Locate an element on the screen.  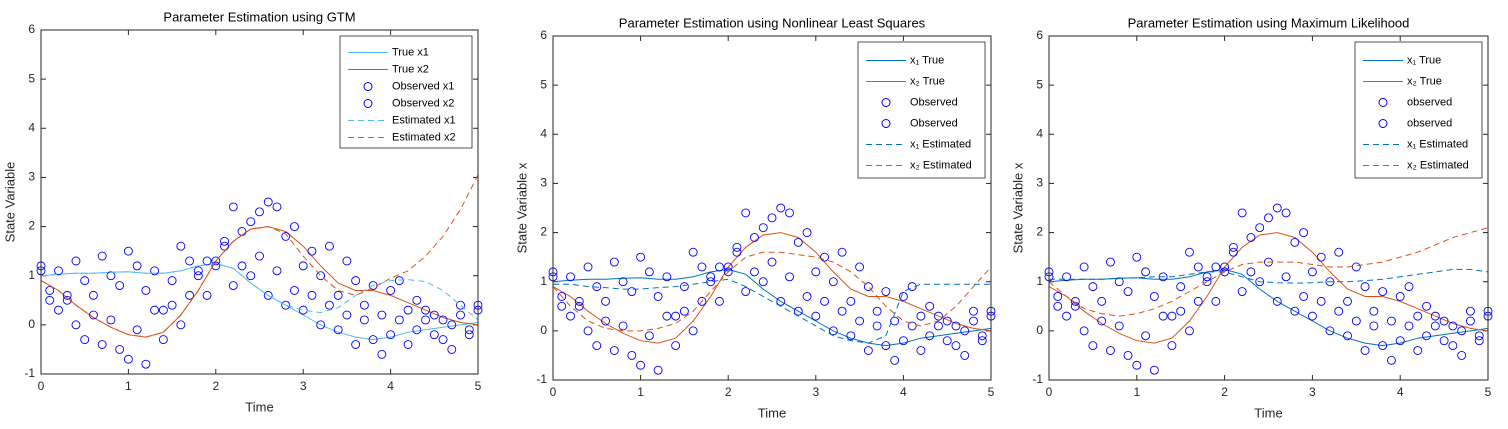
y-tick-label: 6 is located at coordinates (1039, 35).